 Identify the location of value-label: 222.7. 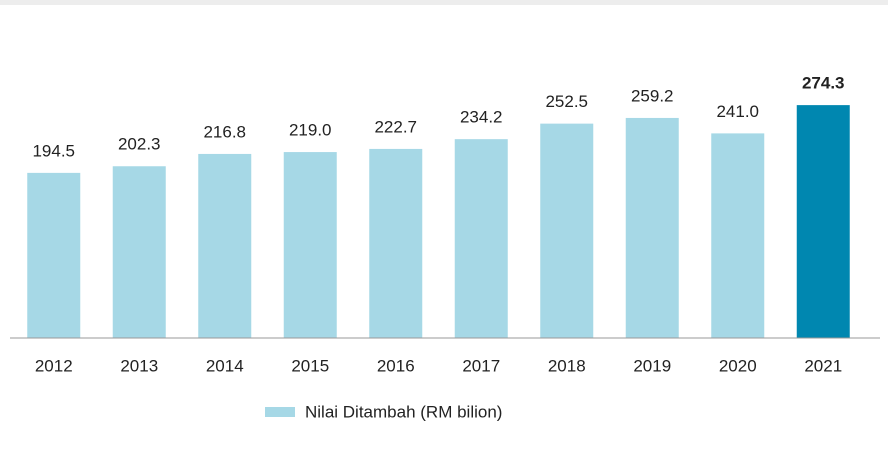
(395, 126).